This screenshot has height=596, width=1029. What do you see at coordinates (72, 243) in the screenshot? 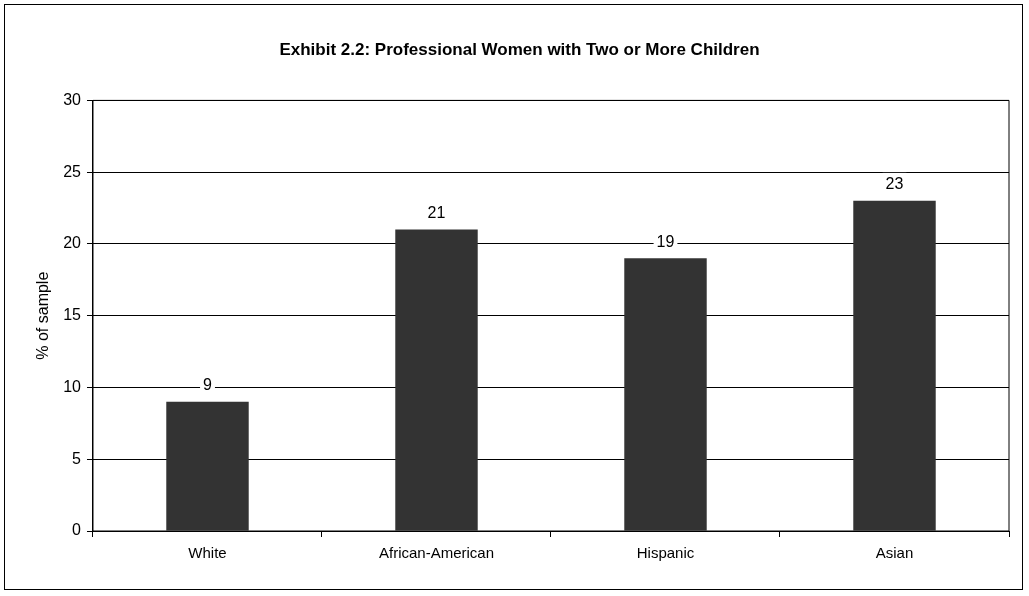
I see `y-tick-label: 20` at bounding box center [72, 243].